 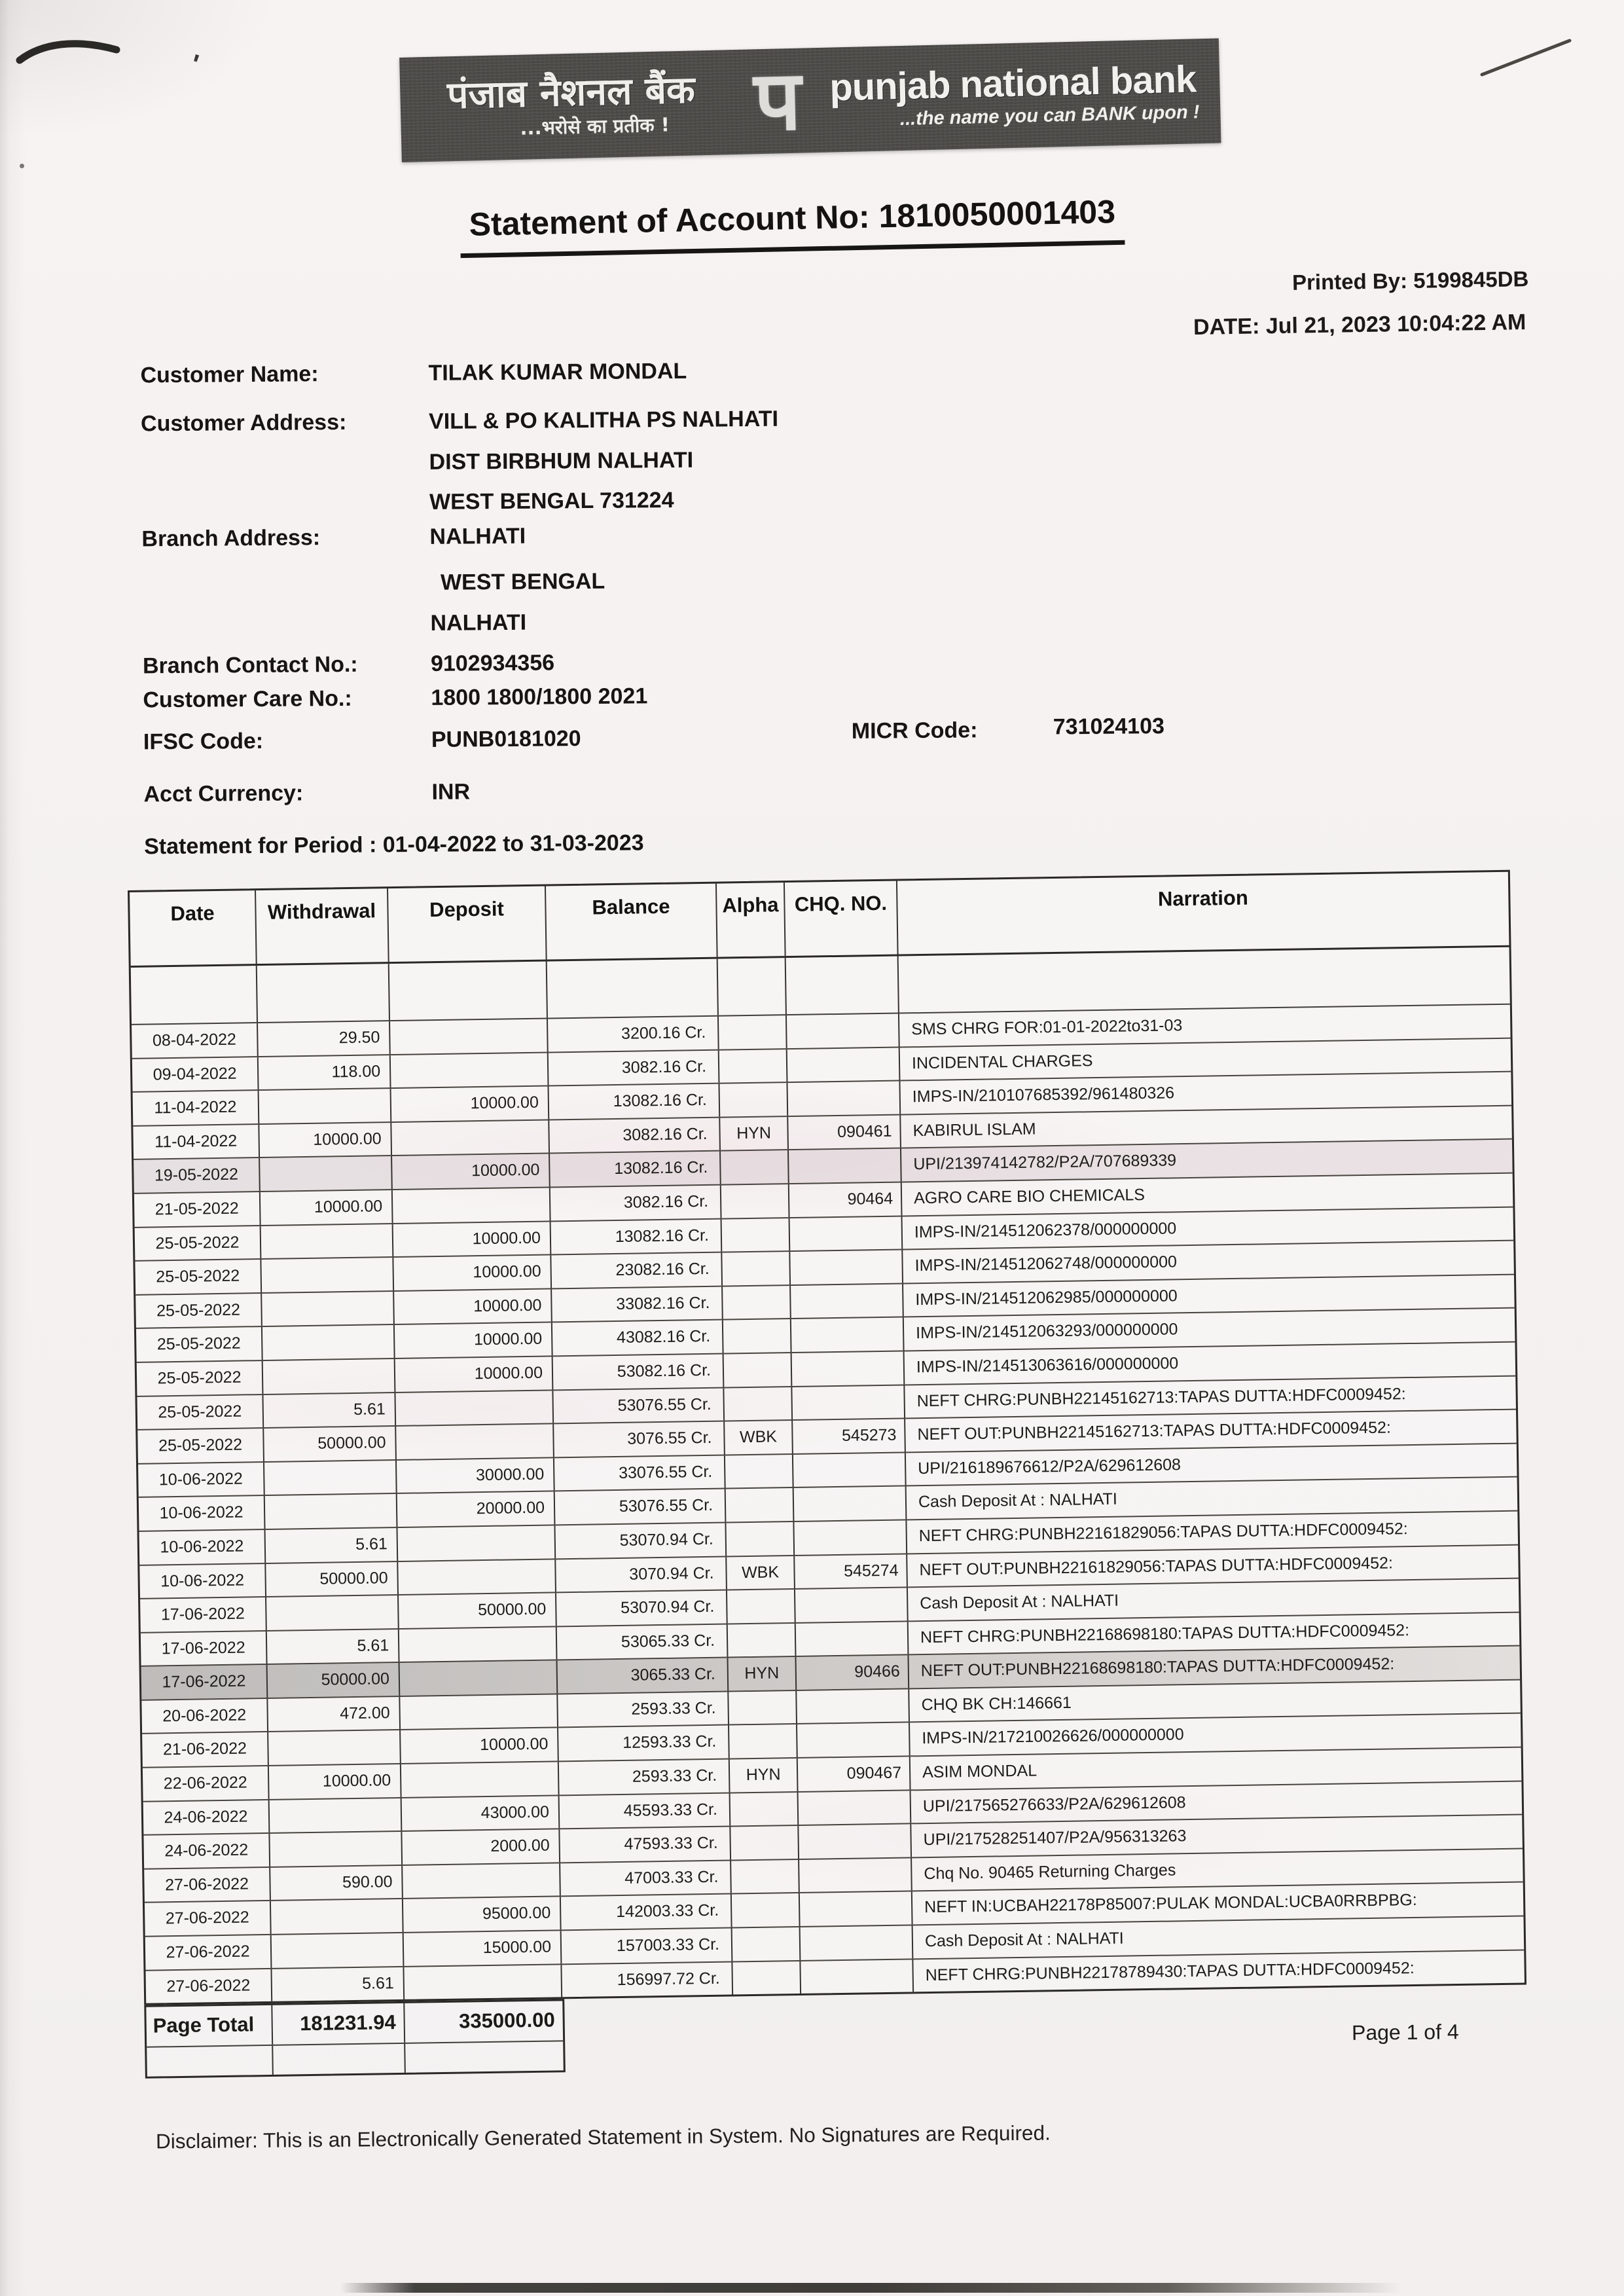 What do you see at coordinates (478, 1610) in the screenshot?
I see `cell-deposit: 50000.00` at bounding box center [478, 1610].